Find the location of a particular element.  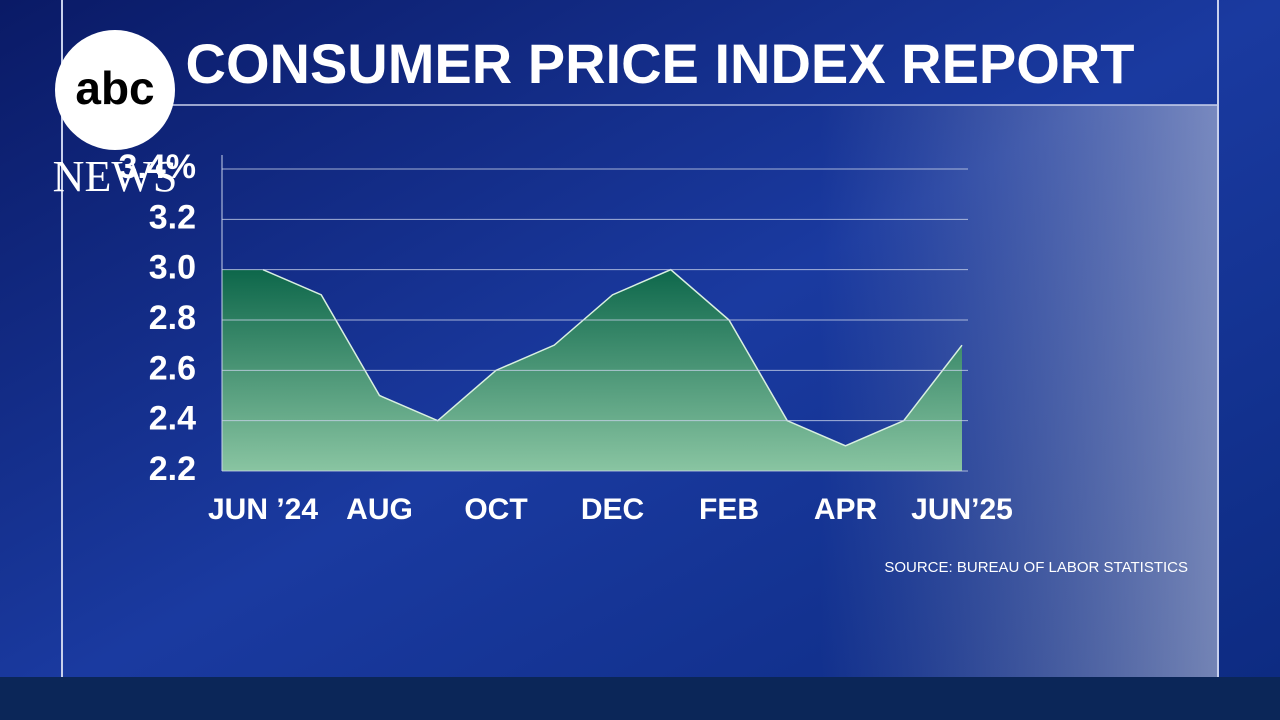

source: SOURCE: BUREAU OF LABOR STATISTICS is located at coordinates (1036, 567).